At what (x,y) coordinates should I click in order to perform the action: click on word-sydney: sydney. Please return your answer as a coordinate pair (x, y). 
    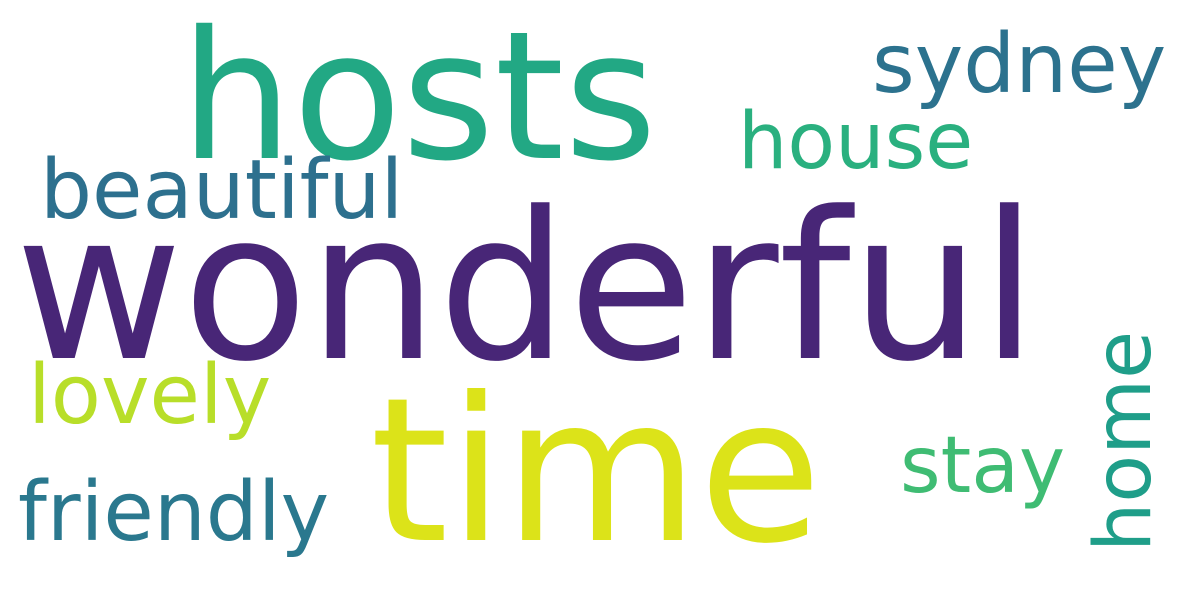
    Looking at the image, I should click on (1019, 64).